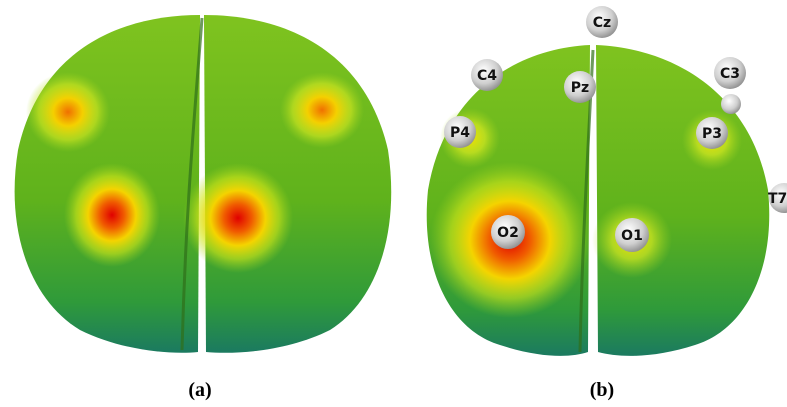  I want to click on electrode: P4, so click(460, 132).